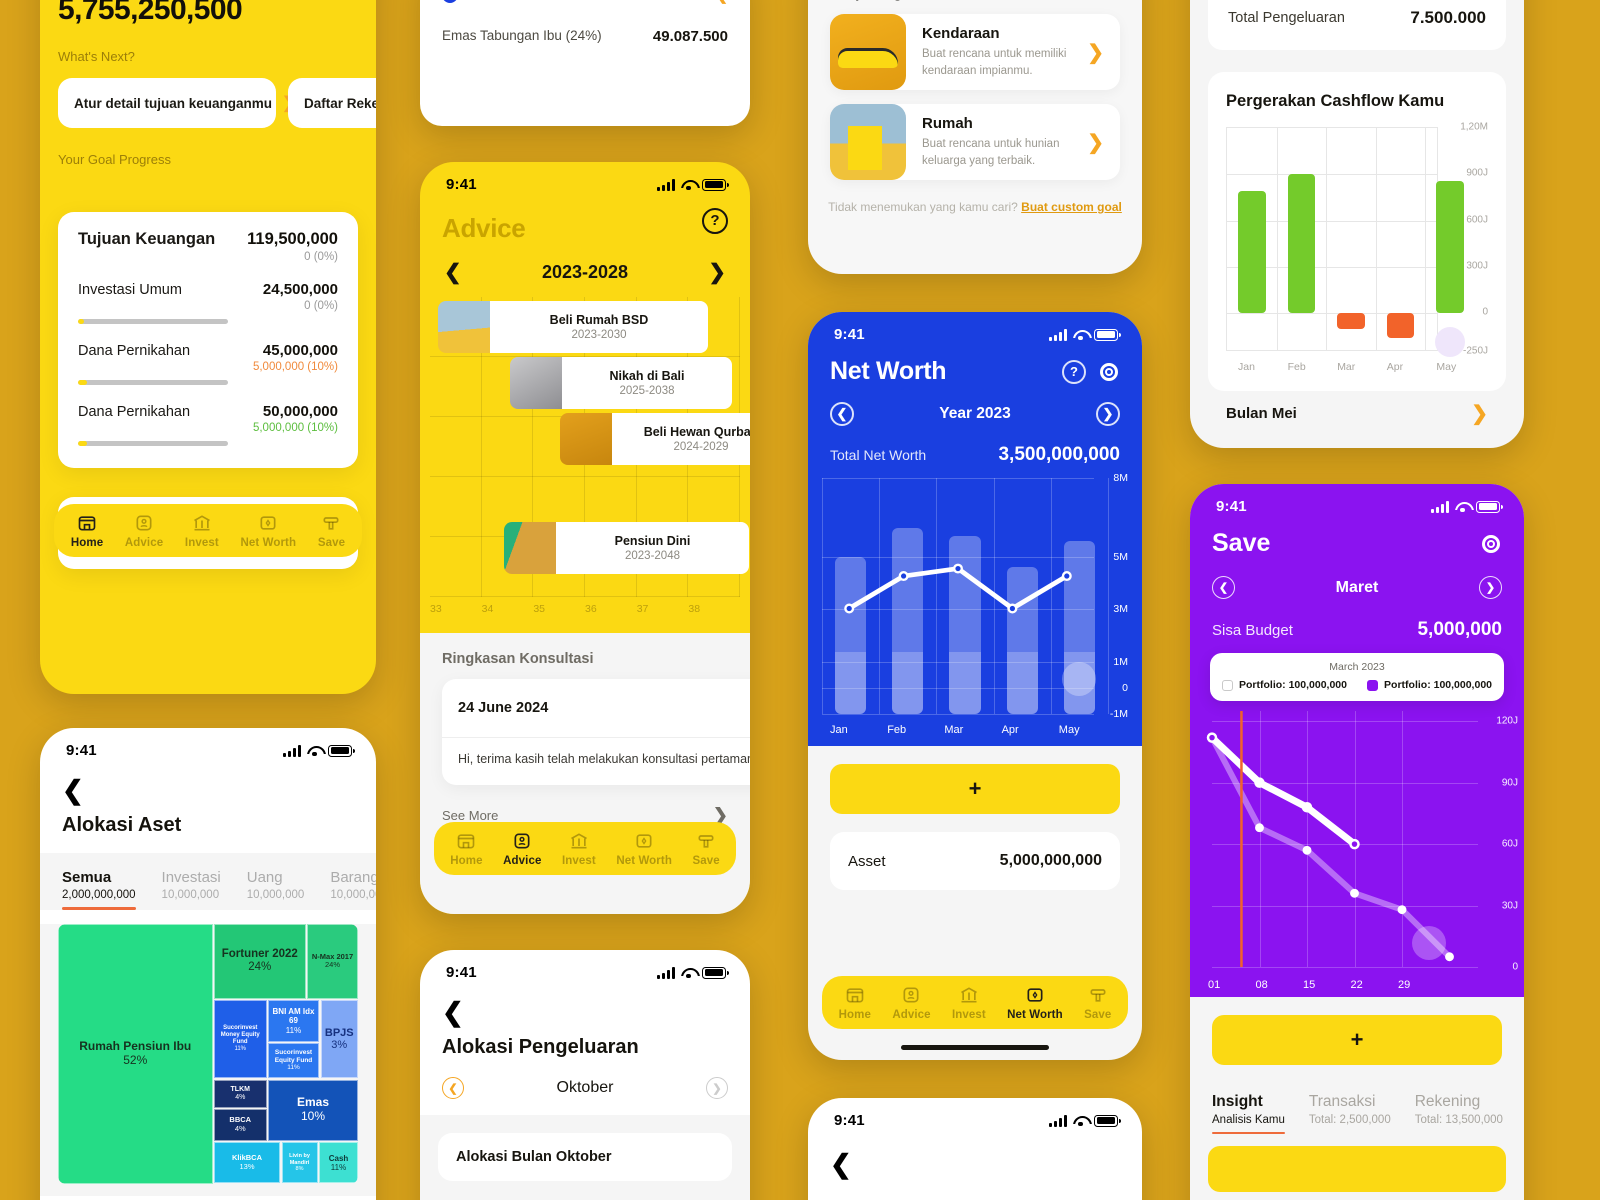  I want to click on treemap-node: BNI AM Idx 69 11%, so click(293, 1021).